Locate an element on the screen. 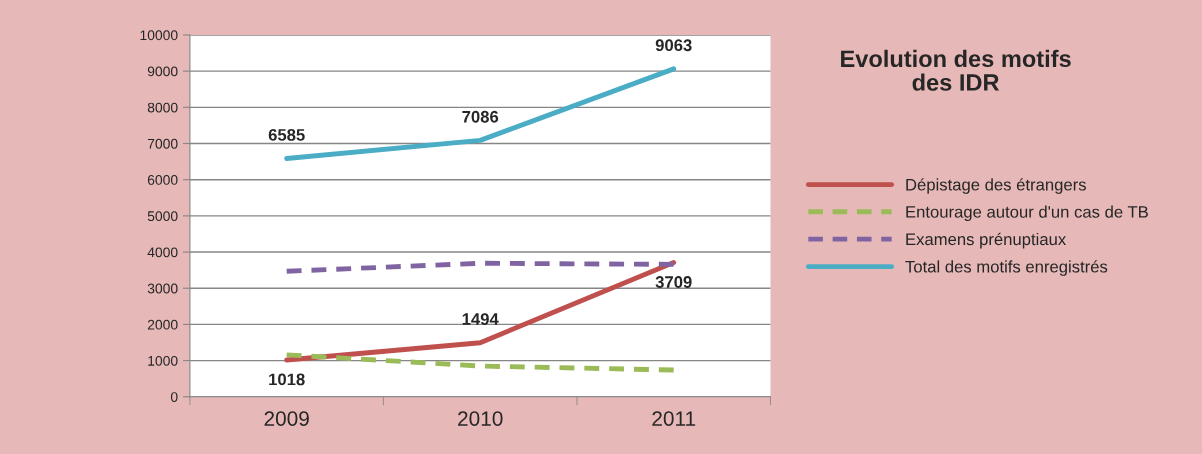 Image resolution: width=1202 pixels, height=454 pixels. data-label: 9063 is located at coordinates (673, 45).